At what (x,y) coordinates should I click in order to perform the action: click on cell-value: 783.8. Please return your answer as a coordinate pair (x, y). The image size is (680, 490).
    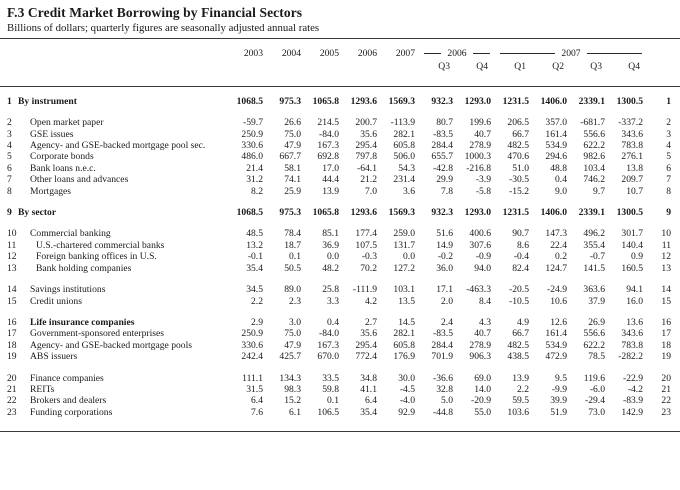
    Looking at the image, I should click on (632, 146).